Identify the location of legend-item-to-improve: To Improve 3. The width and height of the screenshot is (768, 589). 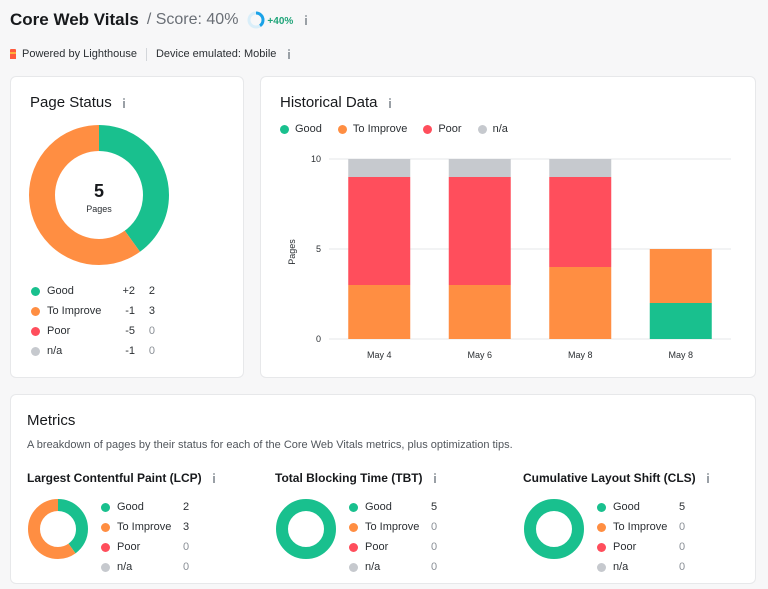
(147, 527).